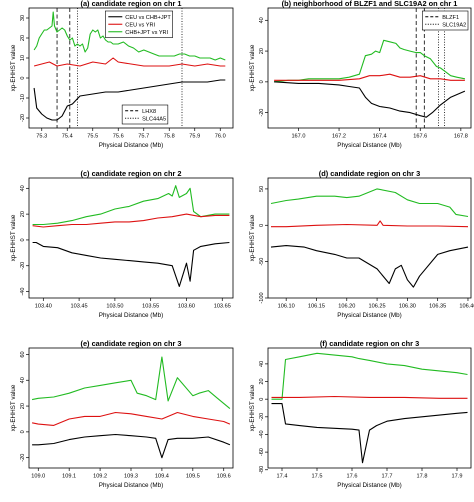 The width and height of the screenshot is (474, 502). I want to click on x-tick-label: 106.40, so click(466, 307).